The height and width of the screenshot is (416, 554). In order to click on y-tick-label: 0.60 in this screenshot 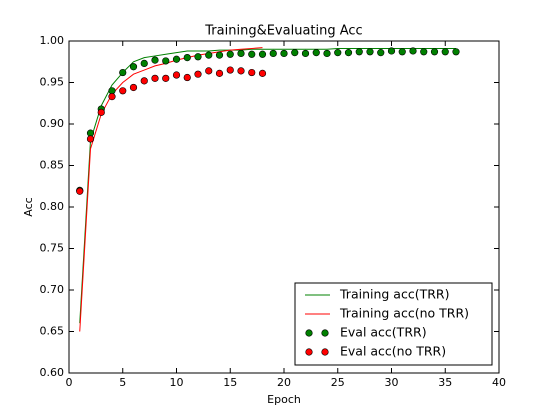, I will do `click(52, 372)`.